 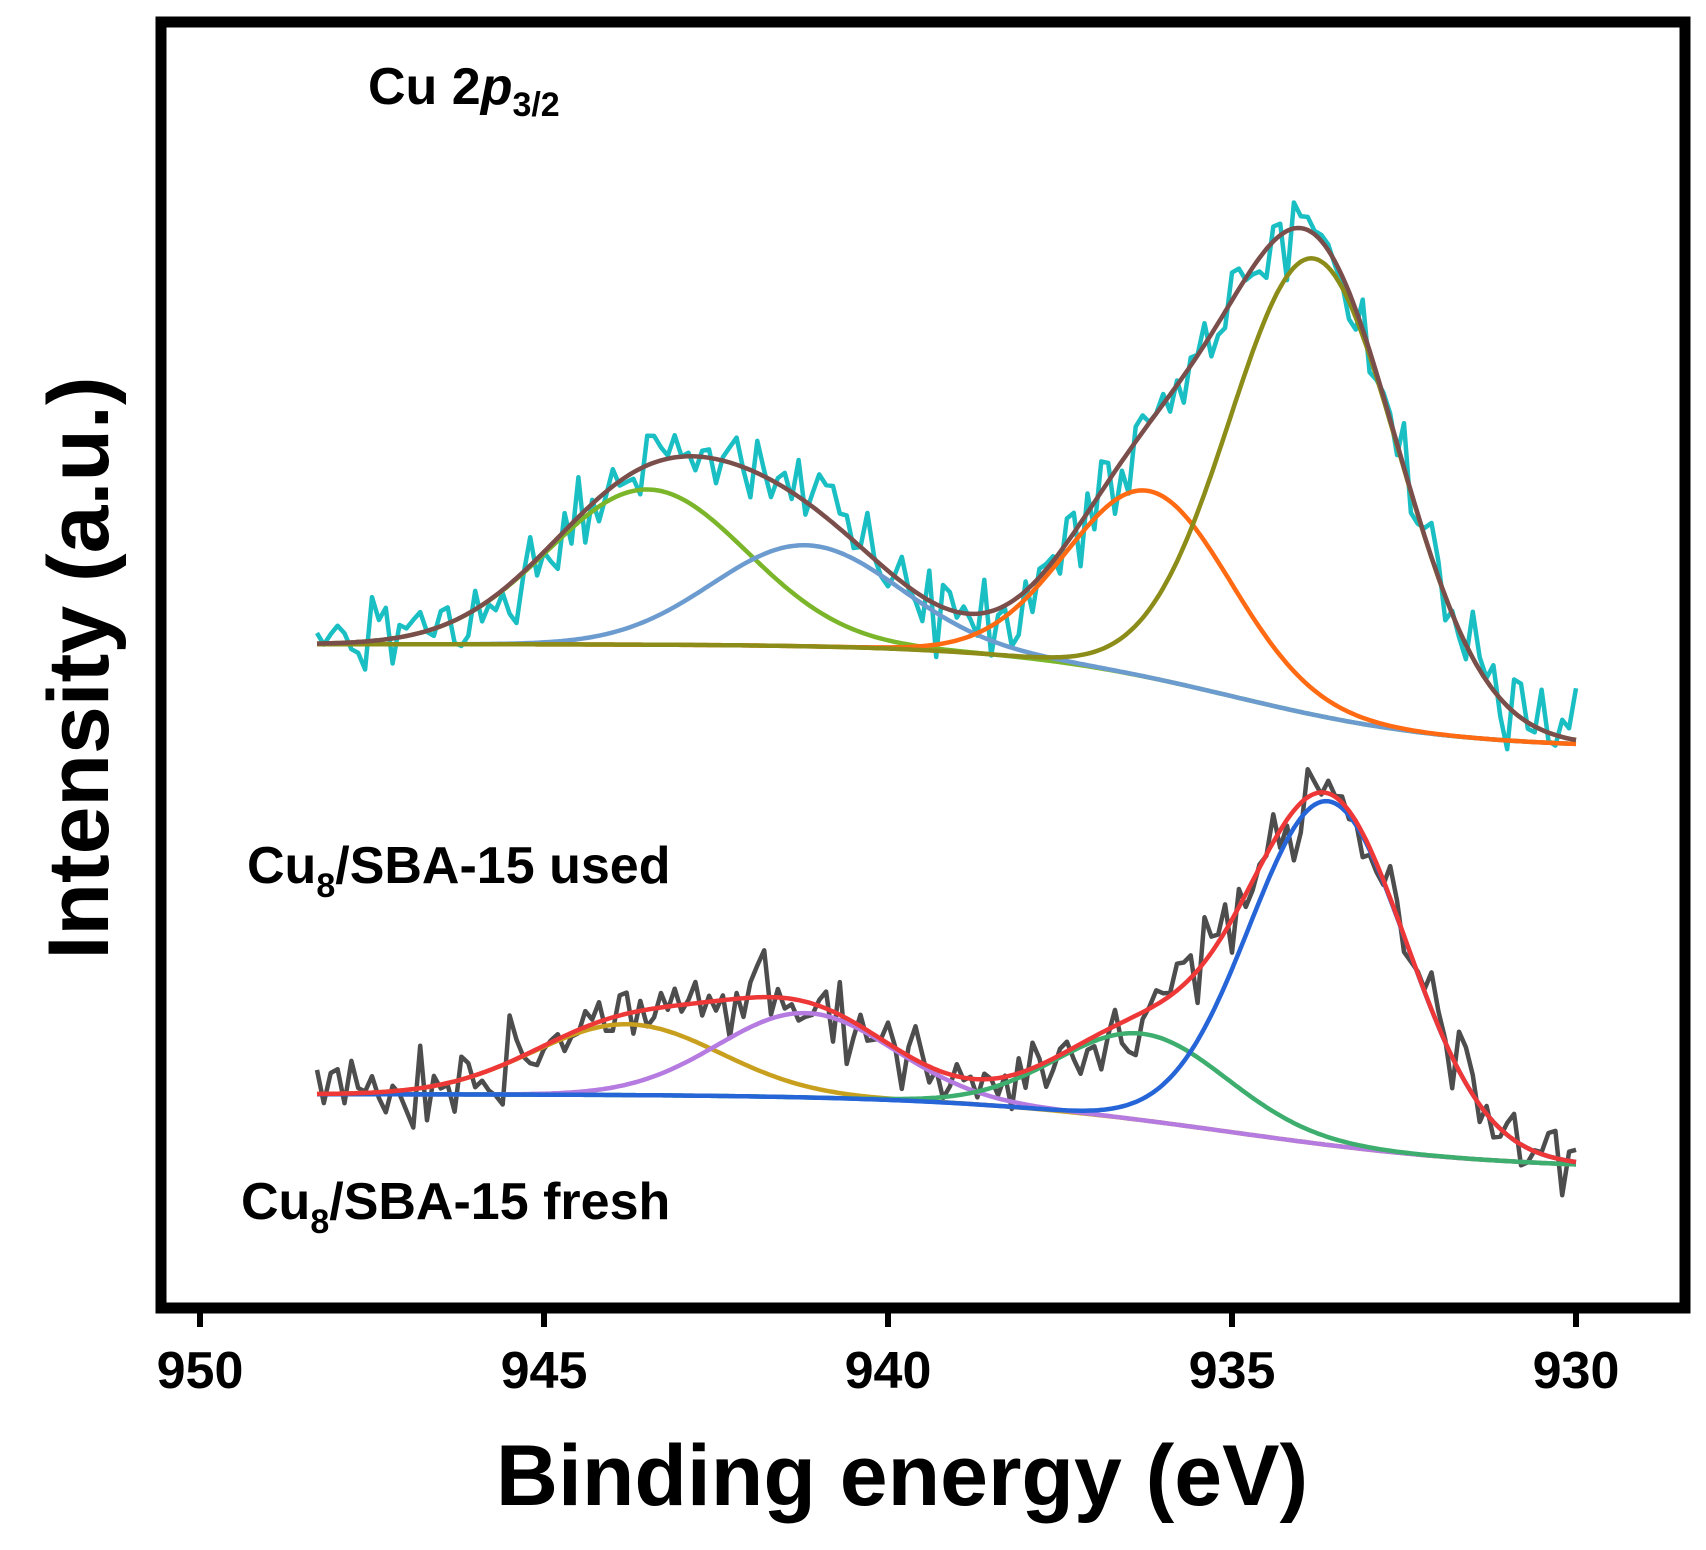 I want to click on x-tick-label-950: 950, so click(x=200, y=1371).